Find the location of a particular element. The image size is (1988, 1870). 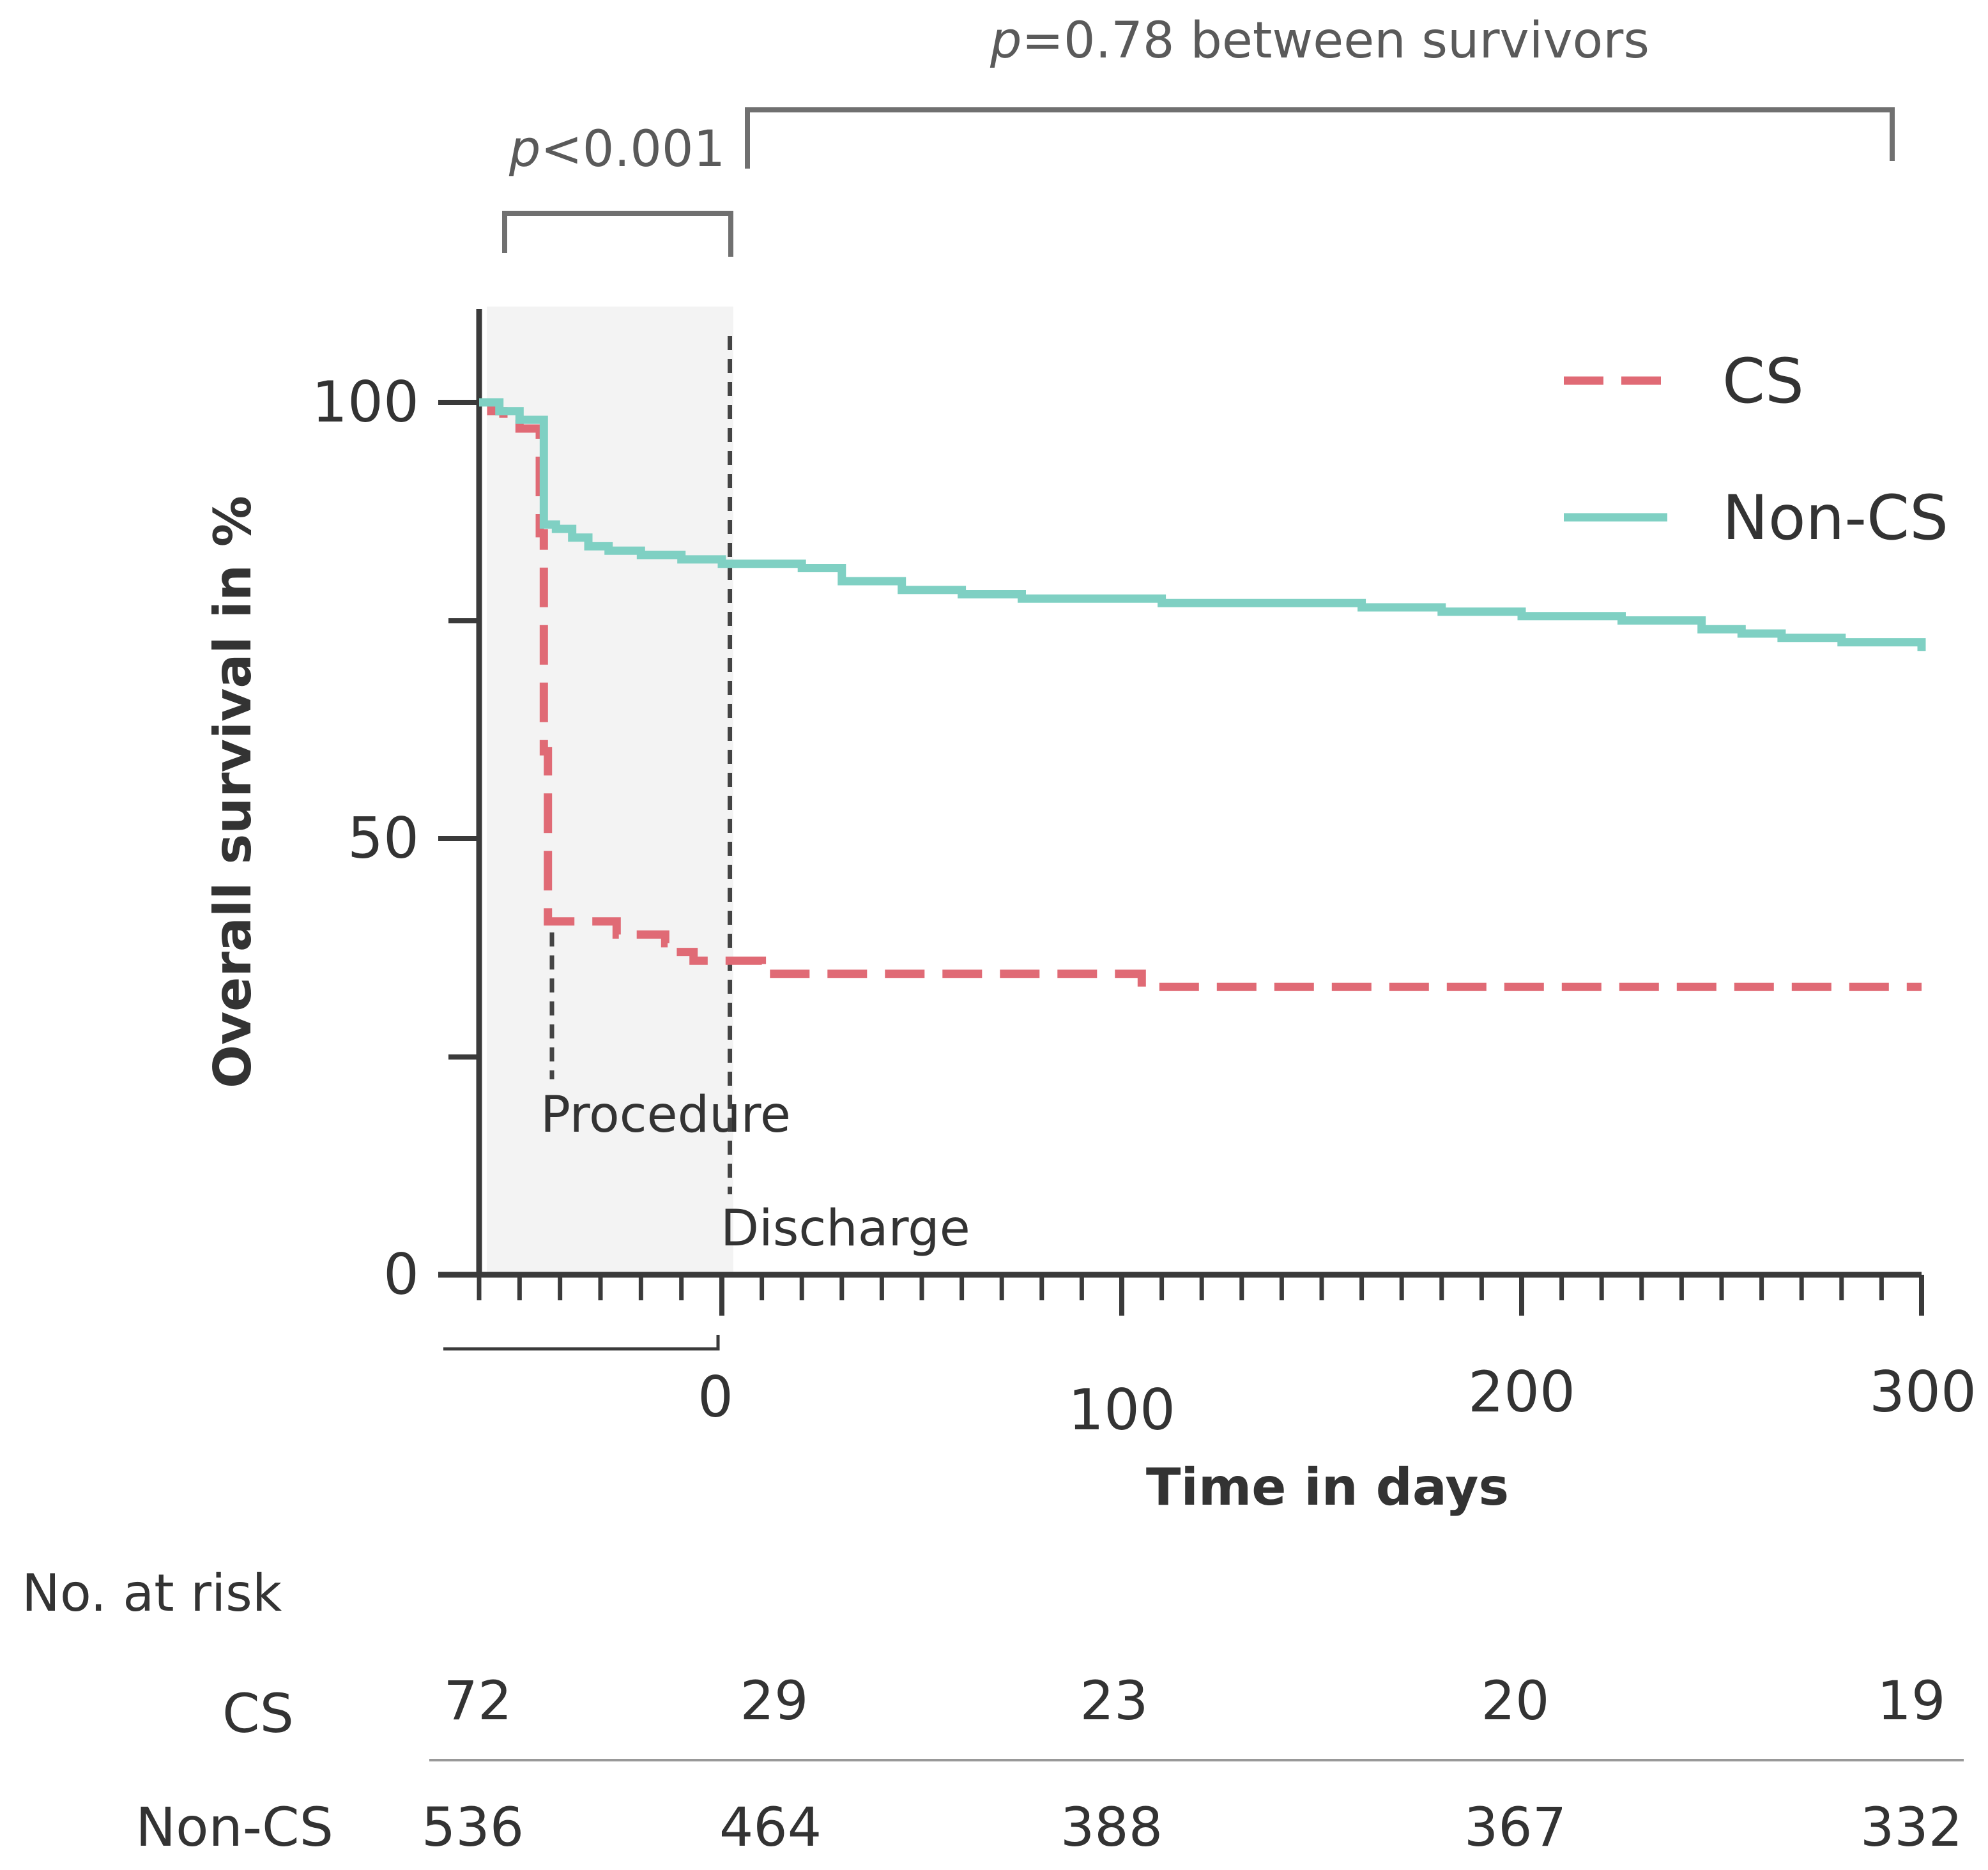

risk-non-cs-3: 367 is located at coordinates (1515, 1827).